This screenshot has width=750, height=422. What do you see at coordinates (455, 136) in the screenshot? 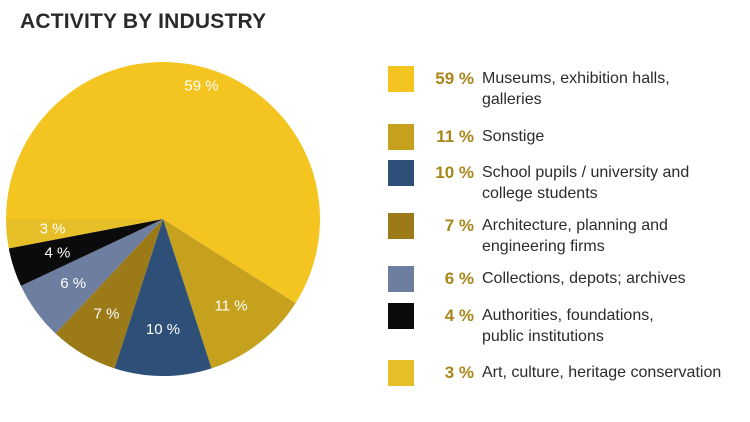
I see `legend-percent: 11 %` at bounding box center [455, 136].